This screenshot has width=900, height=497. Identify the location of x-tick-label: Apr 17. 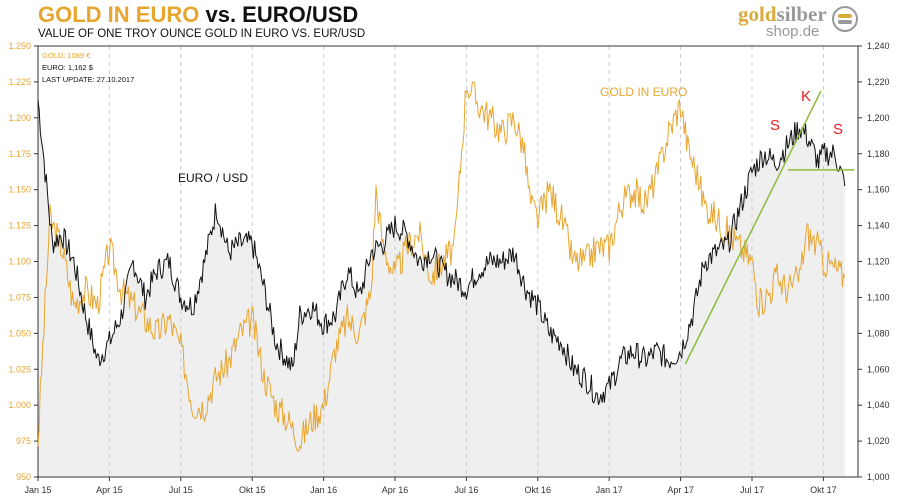
(680, 490).